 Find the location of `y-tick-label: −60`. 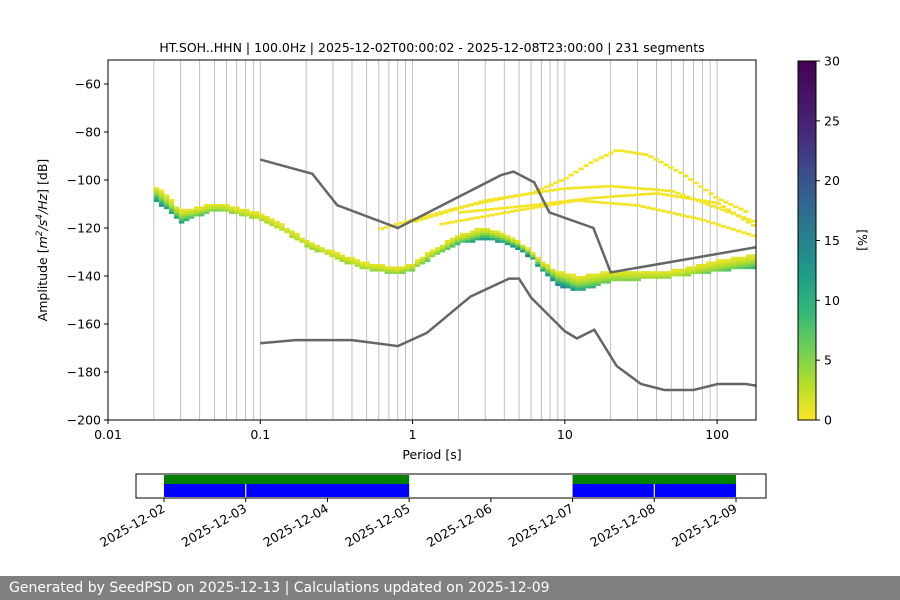

y-tick-label: −60 is located at coordinates (88, 84).